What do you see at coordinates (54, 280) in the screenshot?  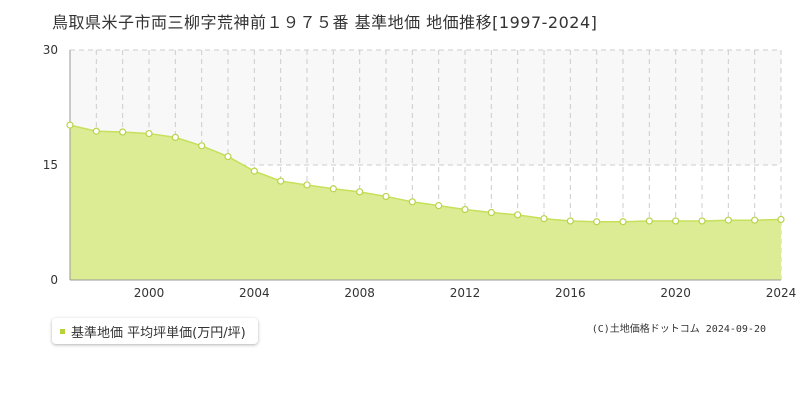 I see `y-tick-label: 0` at bounding box center [54, 280].